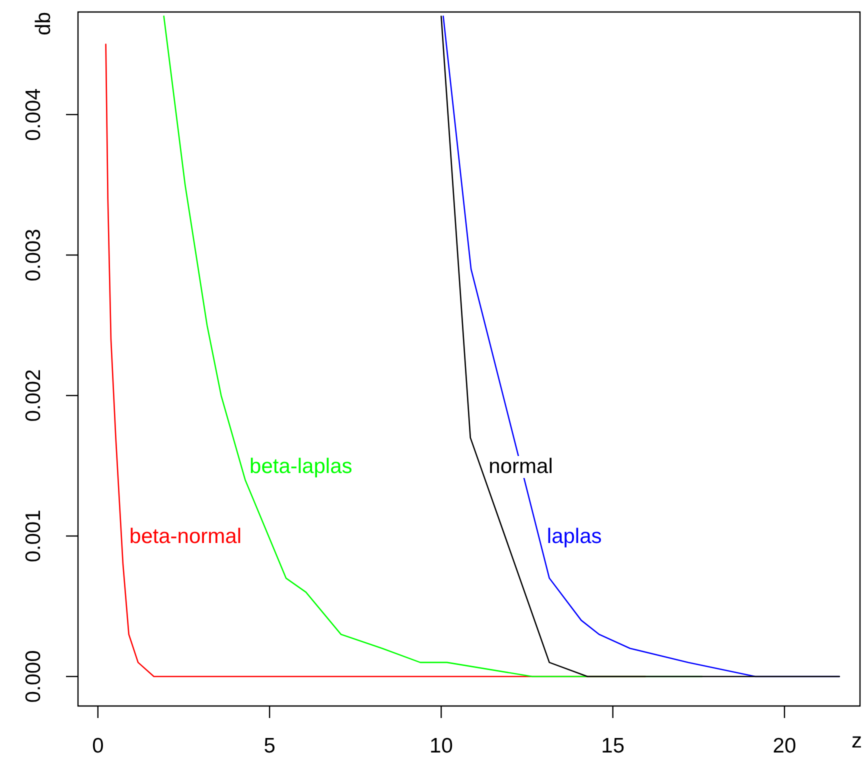 The height and width of the screenshot is (766, 863). I want to click on x-tick-label: 15, so click(613, 746).